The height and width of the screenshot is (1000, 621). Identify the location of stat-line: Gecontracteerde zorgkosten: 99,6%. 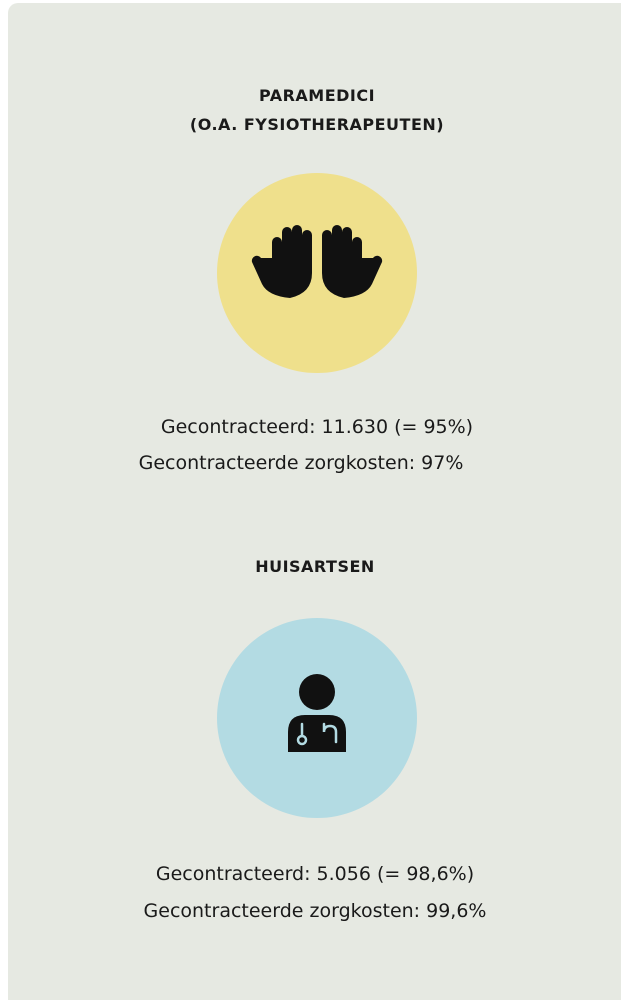
(315, 911).